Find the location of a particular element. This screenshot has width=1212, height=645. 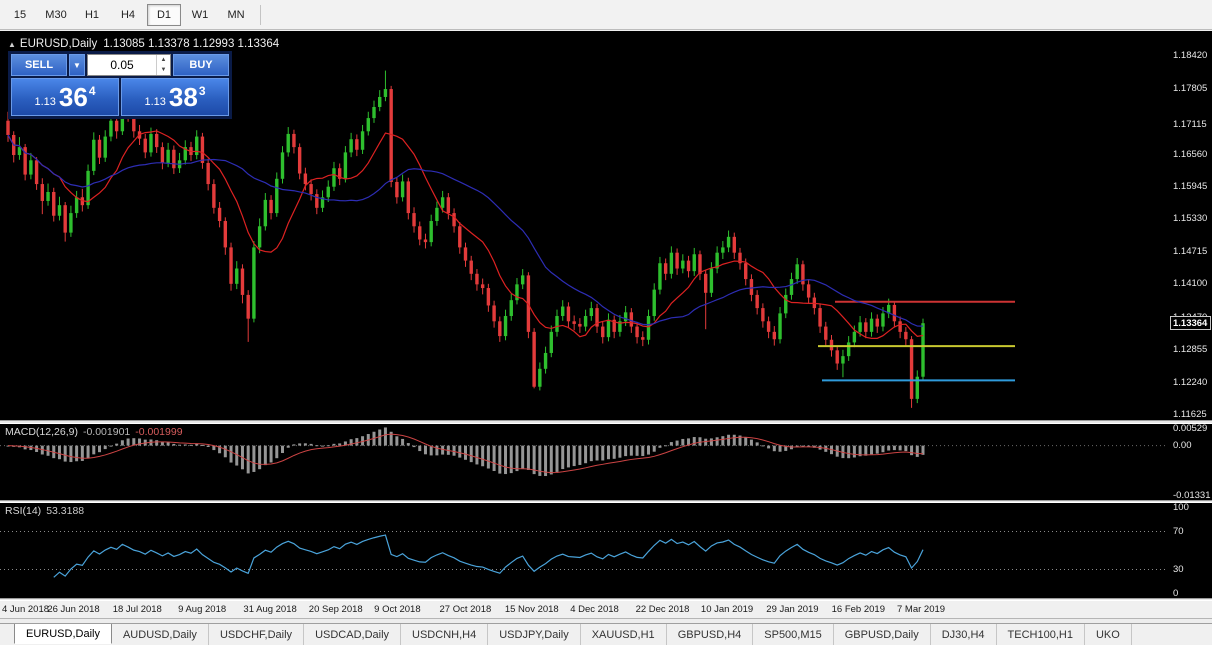

sell-price-prefix: 1.13 is located at coordinates (45, 101).